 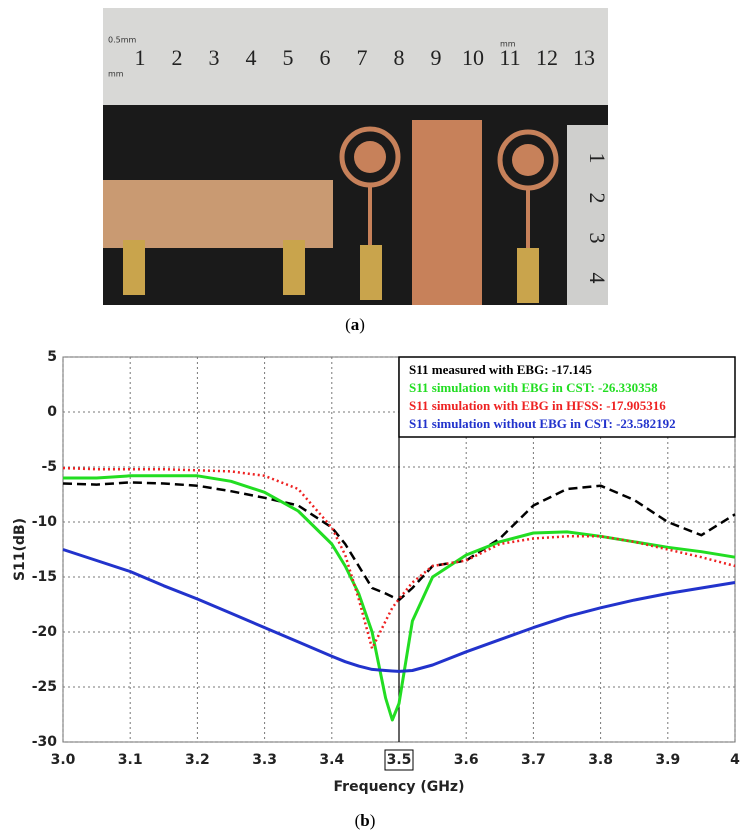 I want to click on ruler-label: 8, so click(x=399, y=57).